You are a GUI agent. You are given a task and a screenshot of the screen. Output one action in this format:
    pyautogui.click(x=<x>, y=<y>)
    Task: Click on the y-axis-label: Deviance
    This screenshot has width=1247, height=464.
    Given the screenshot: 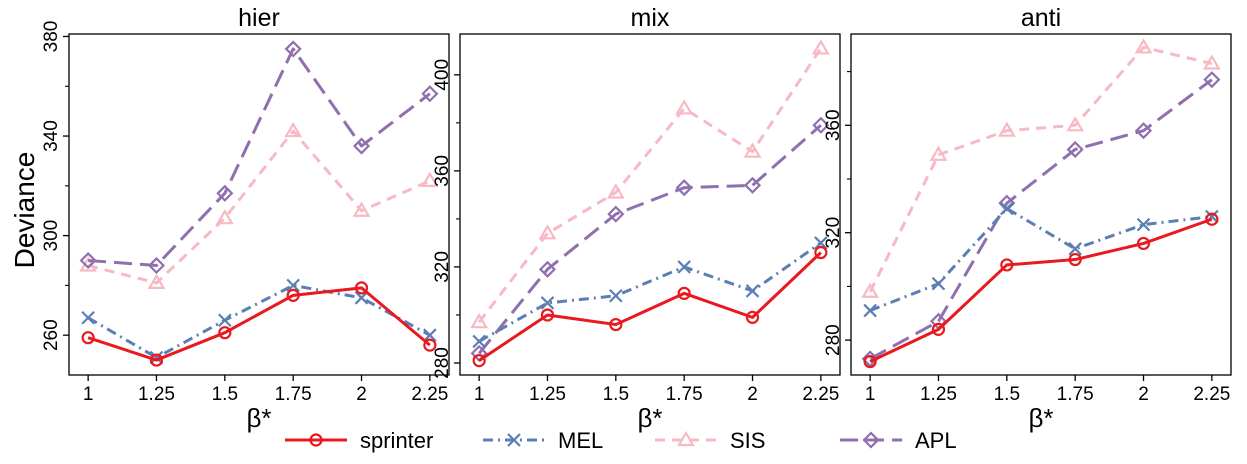 What is the action you would take?
    pyautogui.click(x=24, y=210)
    